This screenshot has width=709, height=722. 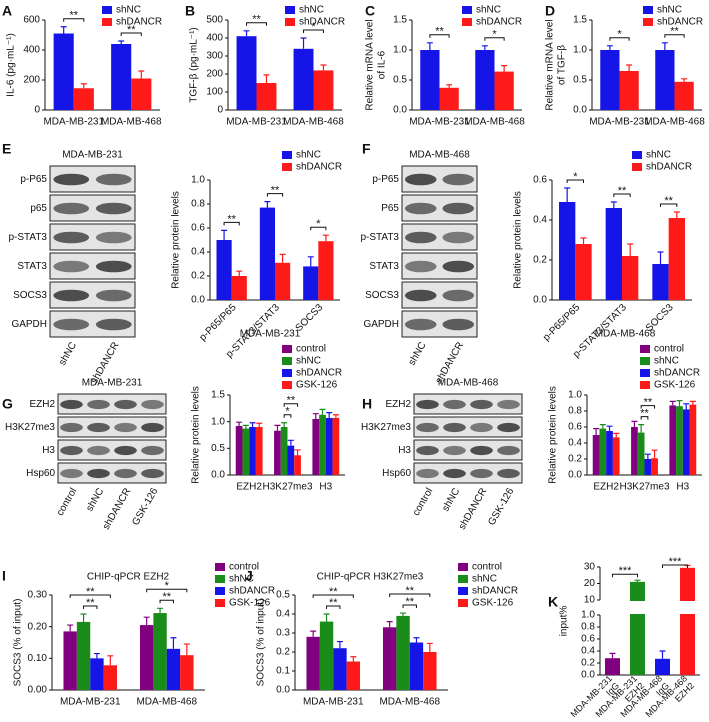 I want to click on blot-row-label: P65, so click(x=390, y=208).